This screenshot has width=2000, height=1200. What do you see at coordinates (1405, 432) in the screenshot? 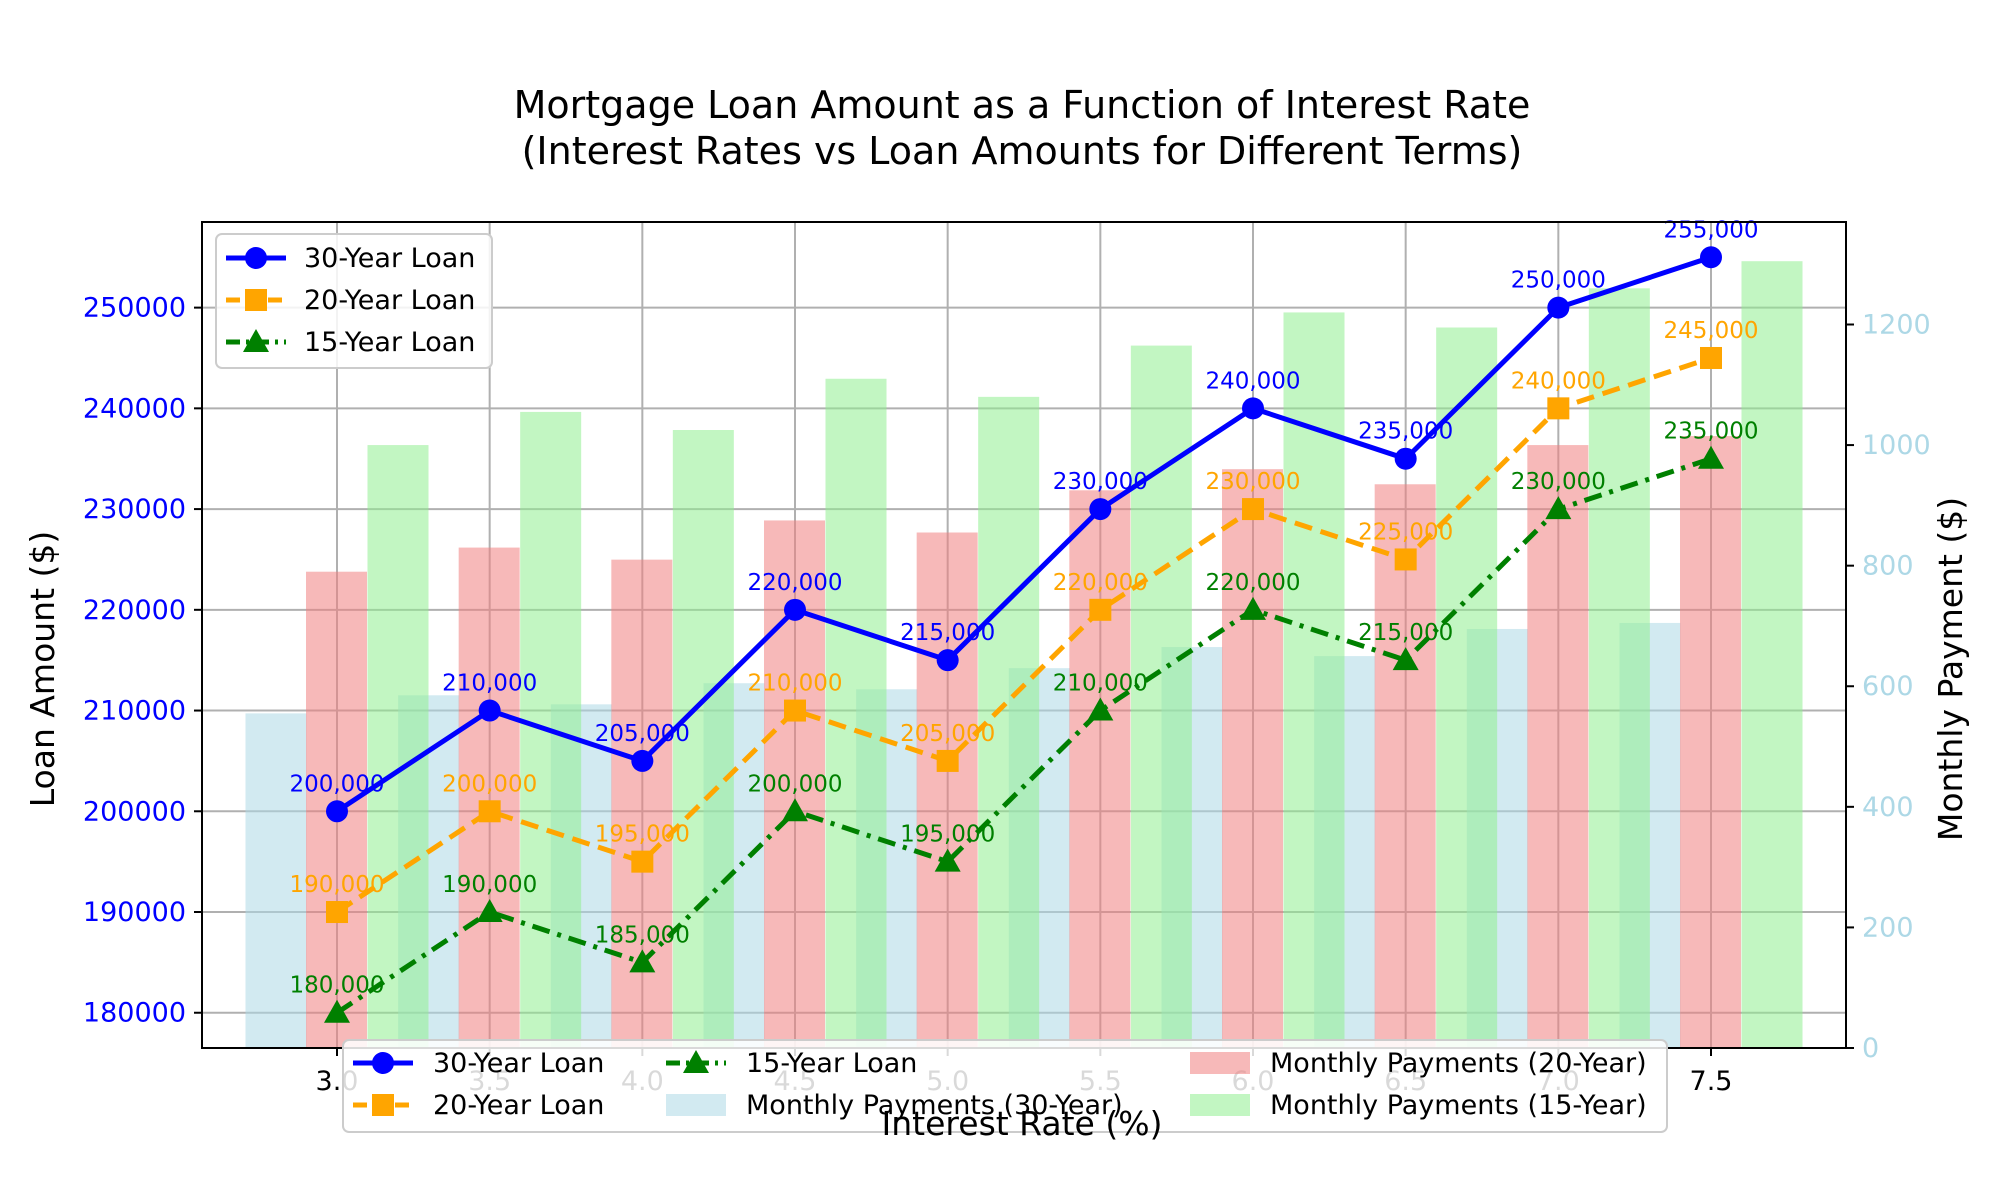
I see `data-label-30yr: 235,000` at bounding box center [1405, 432].